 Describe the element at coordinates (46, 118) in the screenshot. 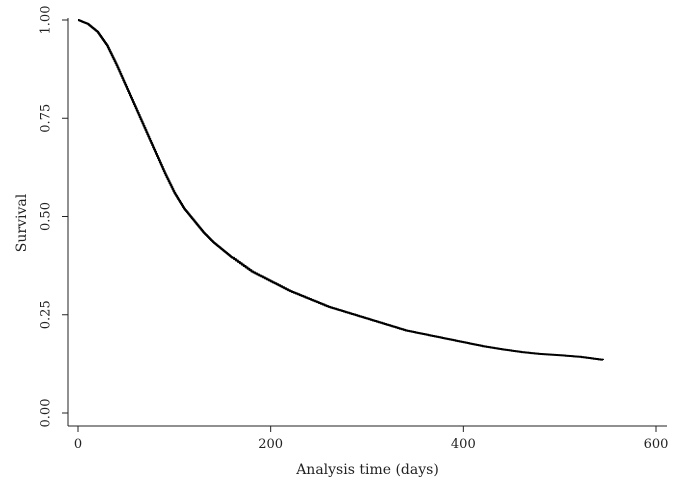

I see `y-tick-label: 0.75` at that location.